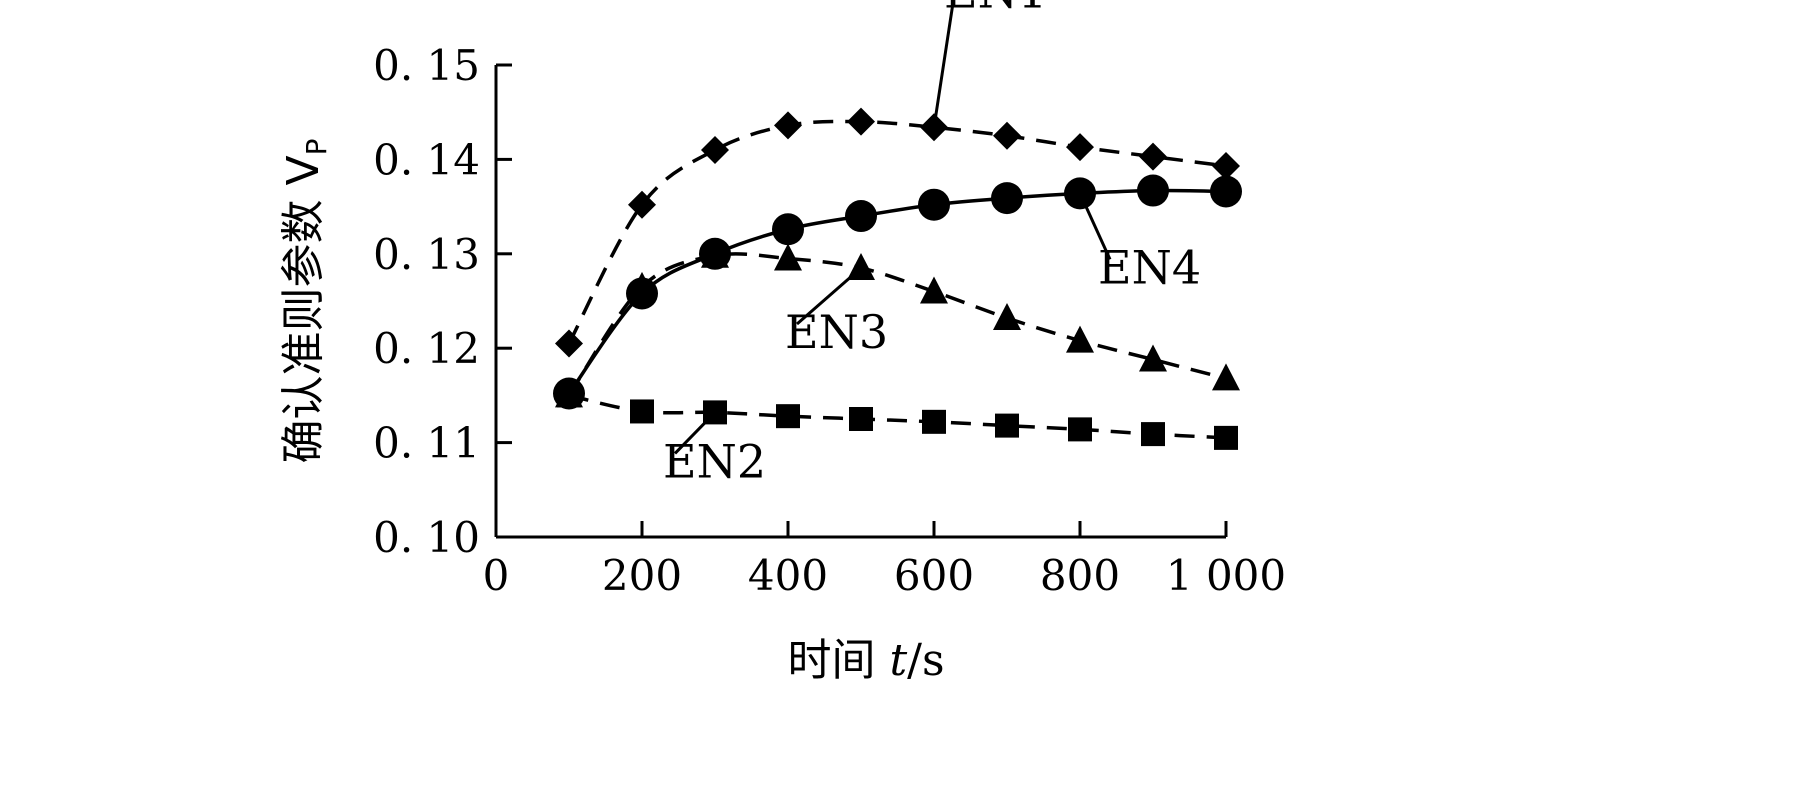 This screenshot has width=1819, height=791. What do you see at coordinates (897, 416) in the screenshot?
I see `en2-line` at bounding box center [897, 416].